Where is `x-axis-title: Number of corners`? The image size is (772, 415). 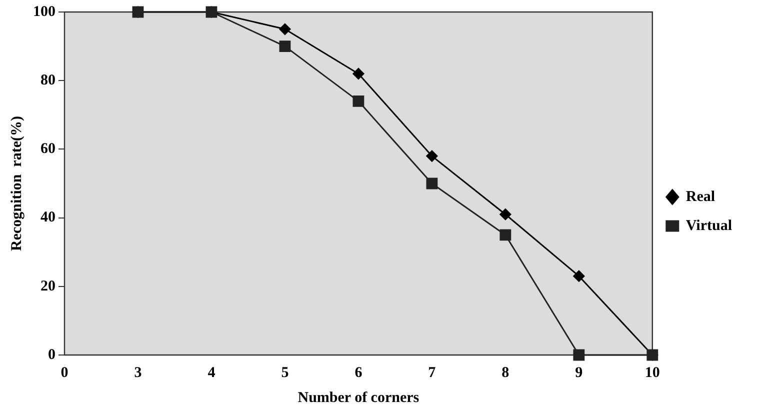 x-axis-title: Number of corners is located at coordinates (359, 398).